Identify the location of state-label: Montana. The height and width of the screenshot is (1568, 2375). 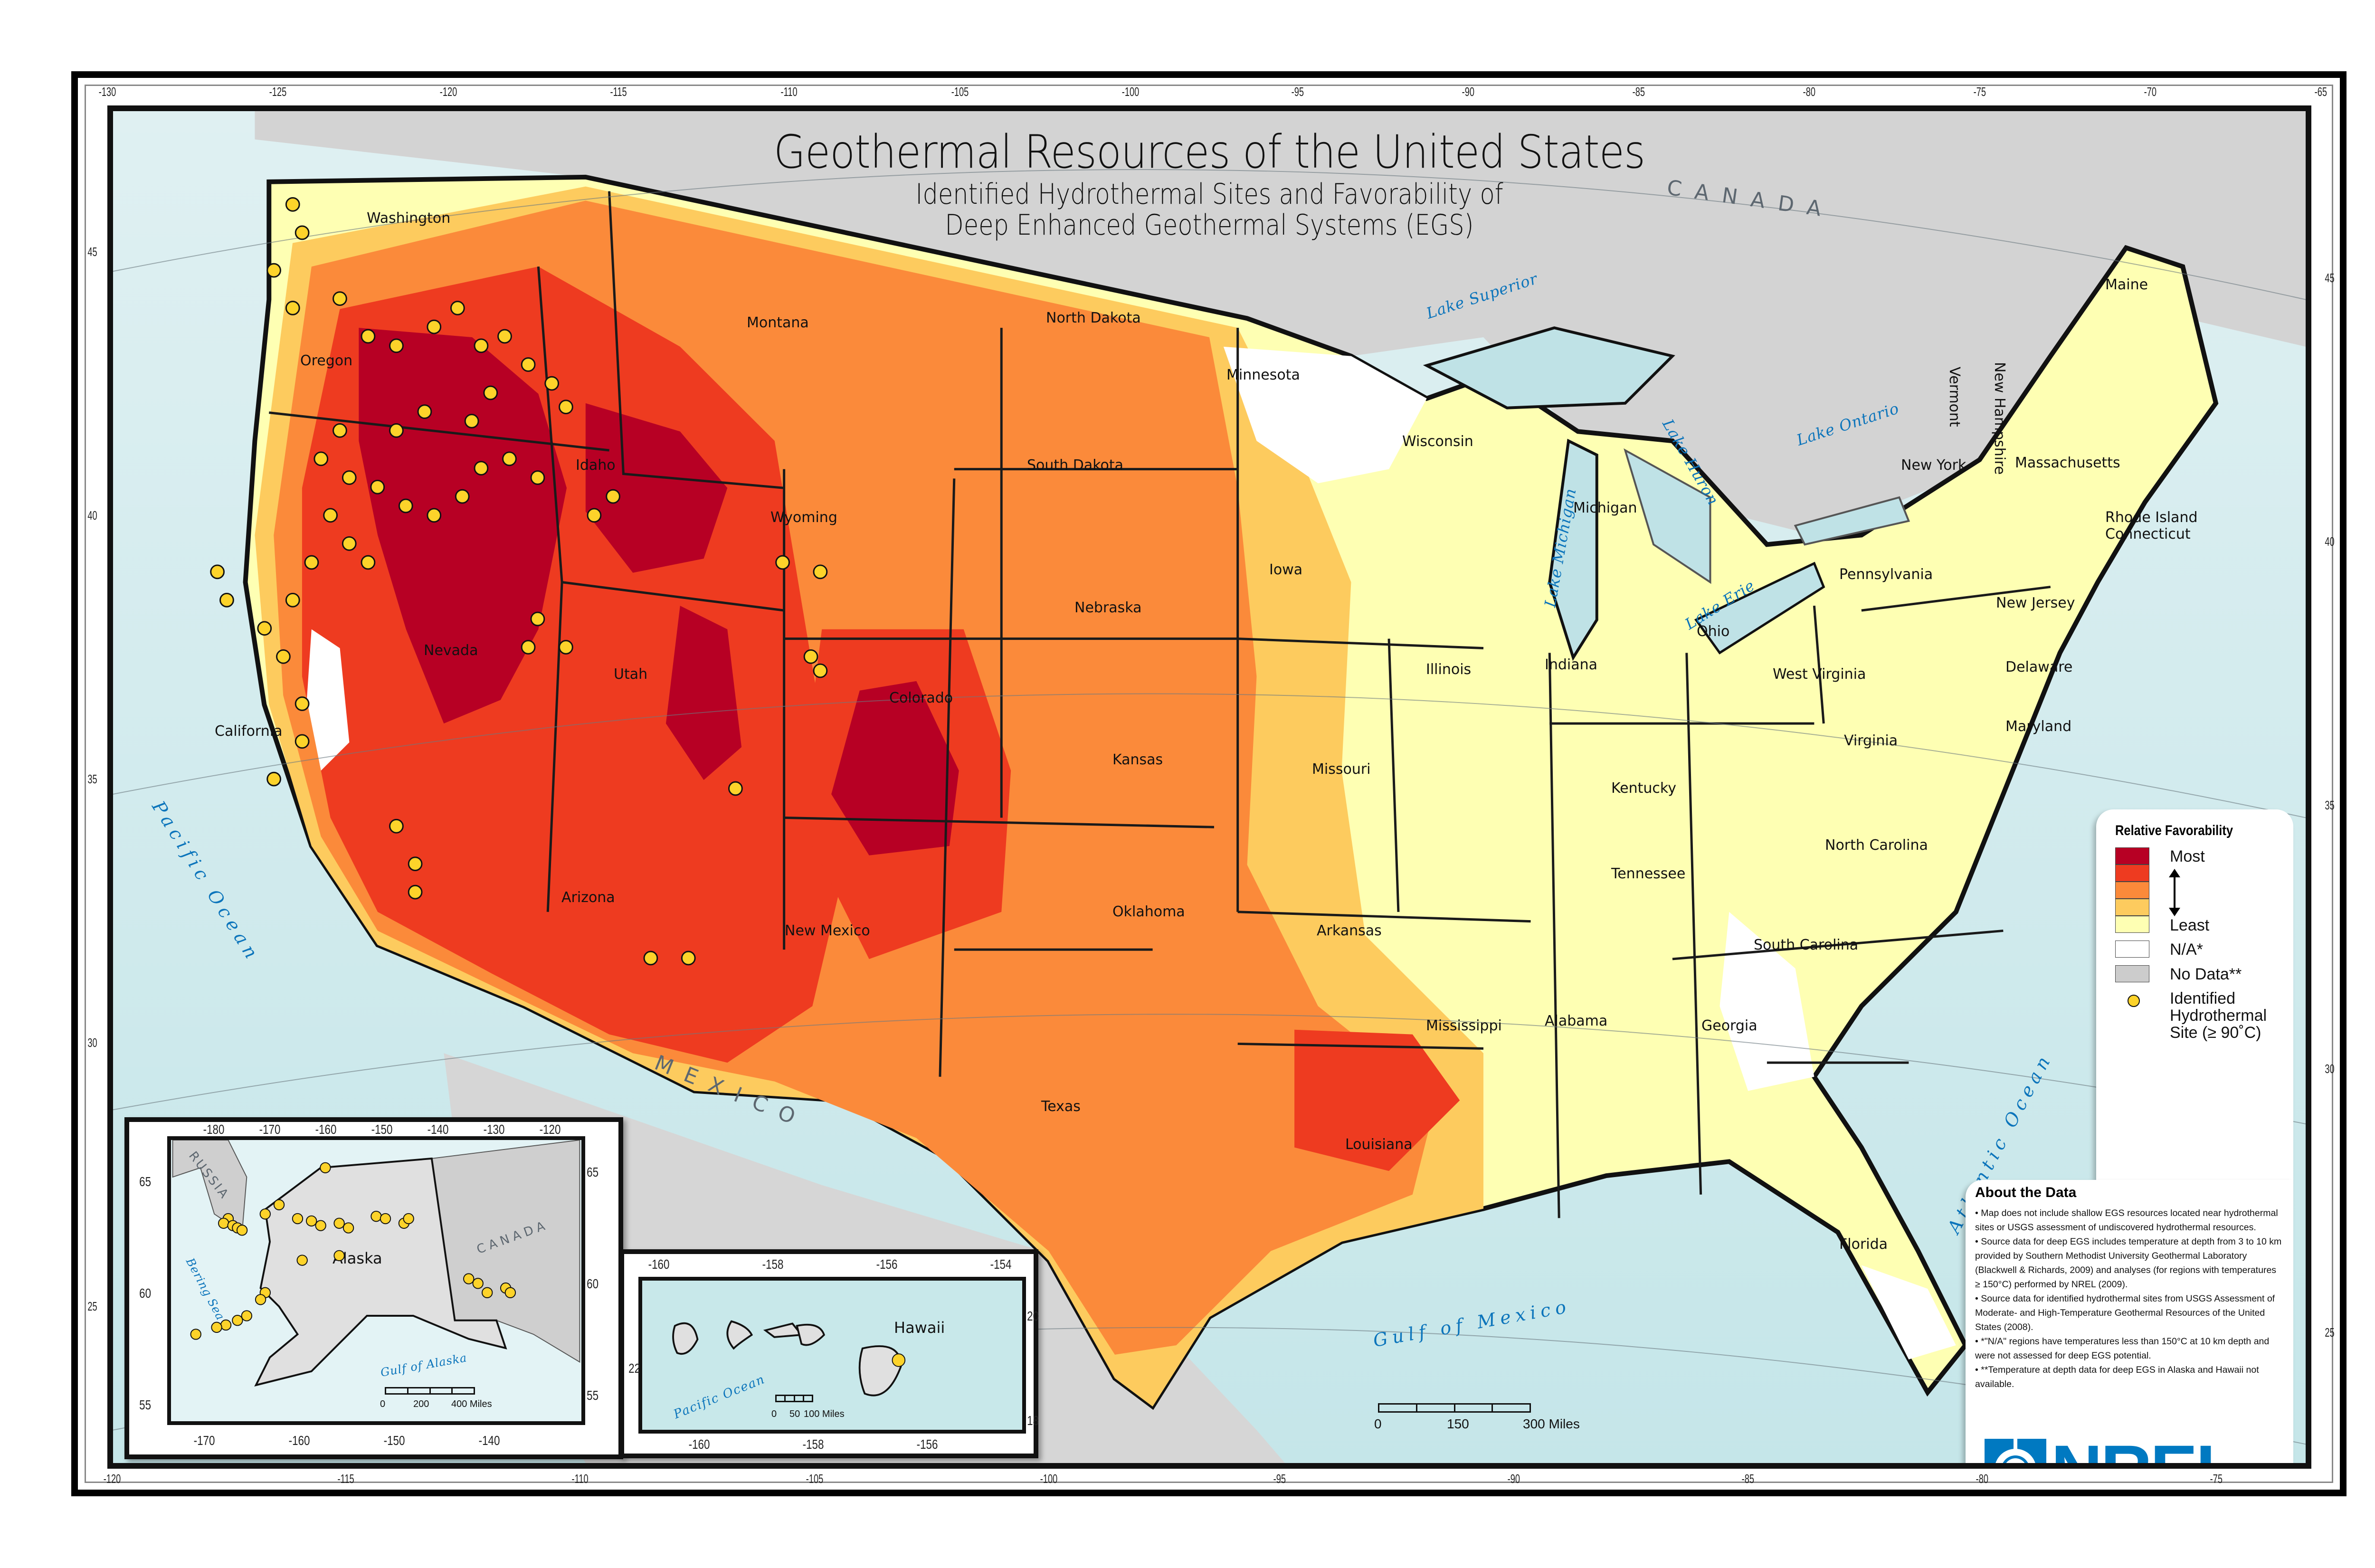
(778, 322).